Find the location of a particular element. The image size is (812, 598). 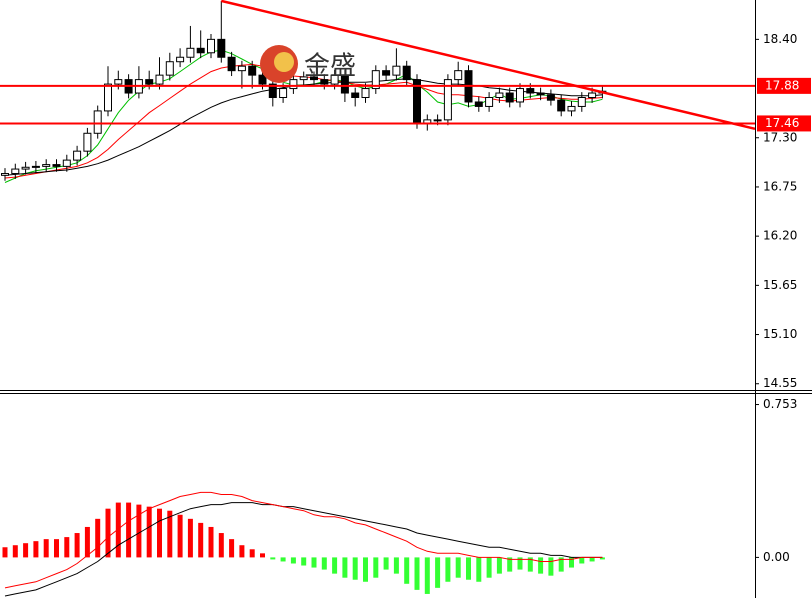

y-tick-label: 0.00 is located at coordinates (776, 557).